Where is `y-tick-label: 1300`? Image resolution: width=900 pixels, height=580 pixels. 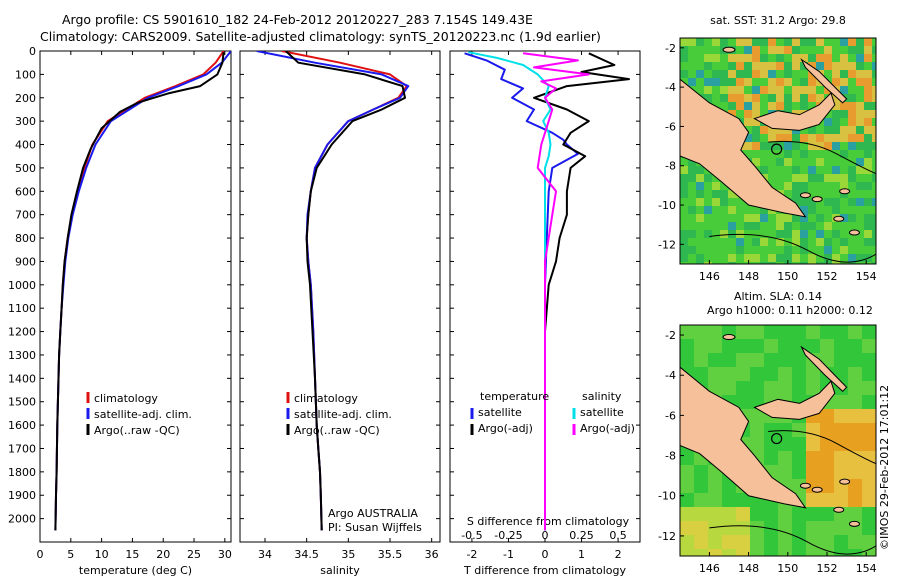 y-tick-label: 1300 is located at coordinates (22, 355).